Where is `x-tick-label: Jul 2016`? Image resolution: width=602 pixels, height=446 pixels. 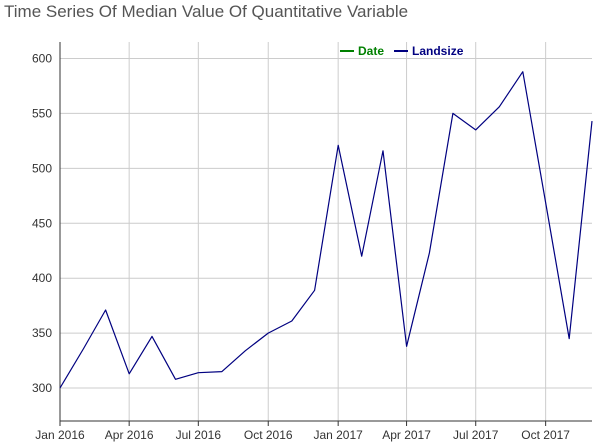 x-tick-label: Jul 2016 is located at coordinates (199, 435).